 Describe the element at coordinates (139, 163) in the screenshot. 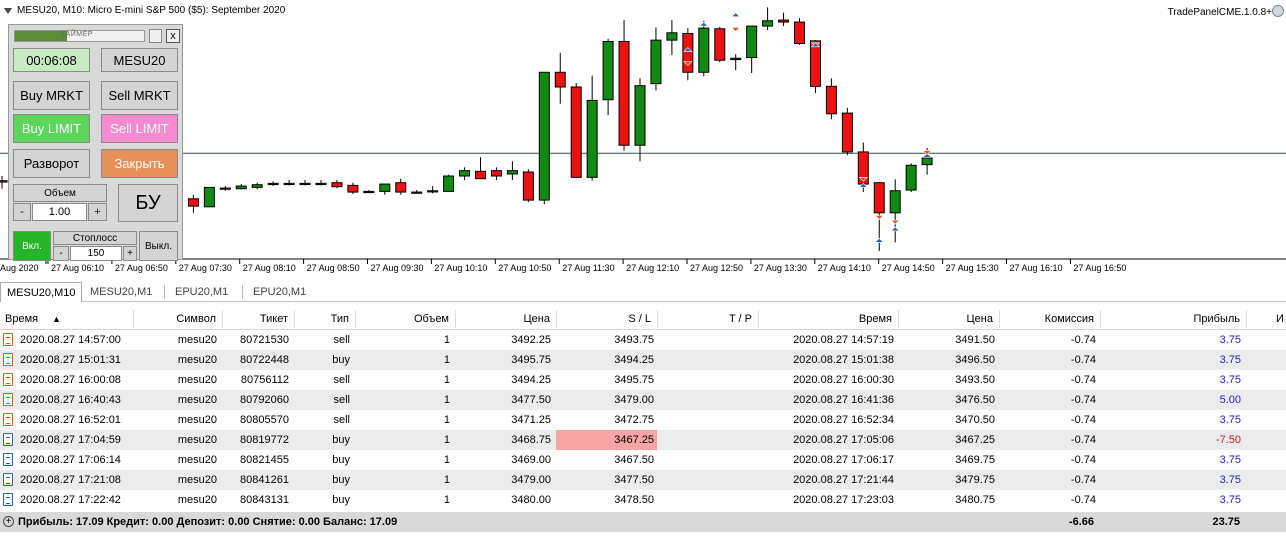

I see `close-all-button: Закрыть` at that location.